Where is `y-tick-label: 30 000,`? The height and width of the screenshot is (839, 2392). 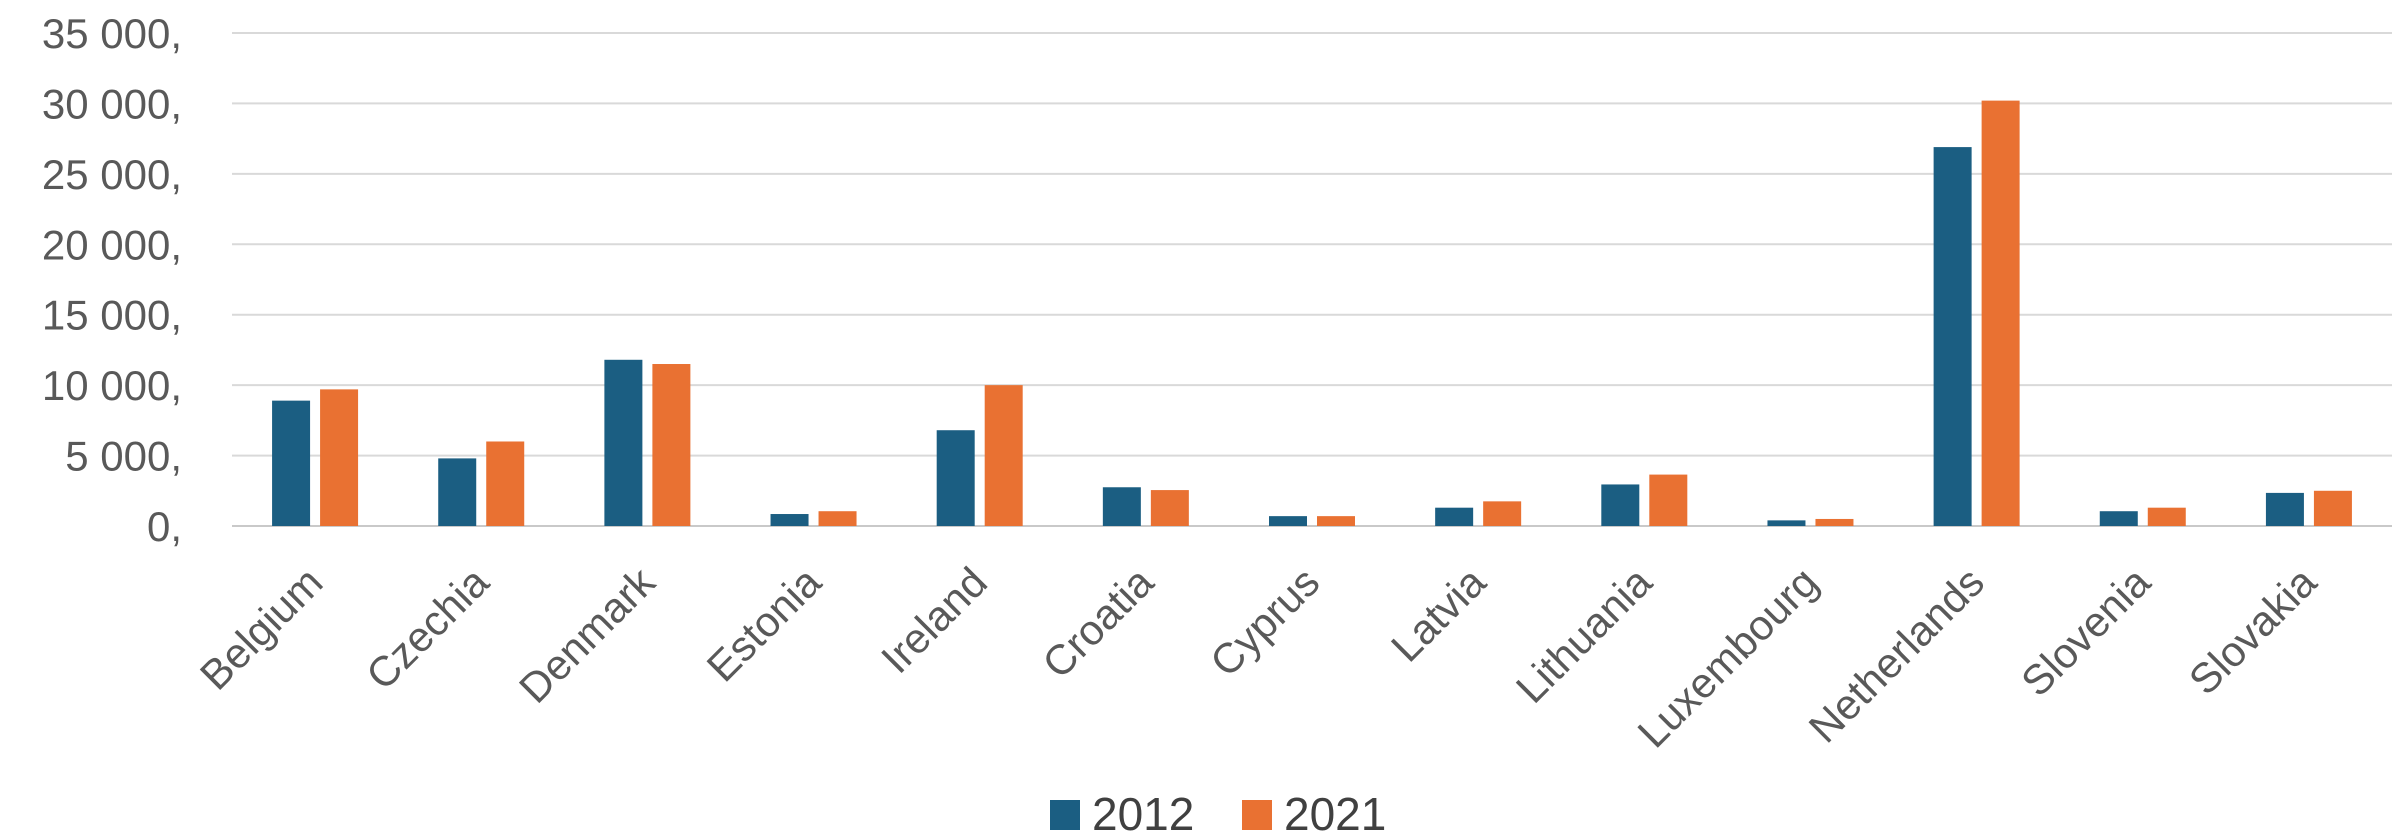
y-tick-label: 30 000, is located at coordinates (112, 103).